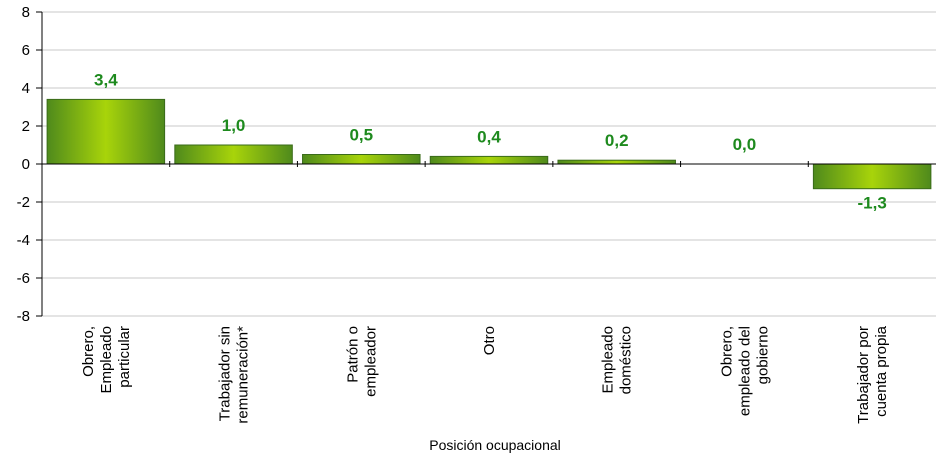  Describe the element at coordinates (106, 79) in the screenshot. I see `data-label: 3,4` at that location.